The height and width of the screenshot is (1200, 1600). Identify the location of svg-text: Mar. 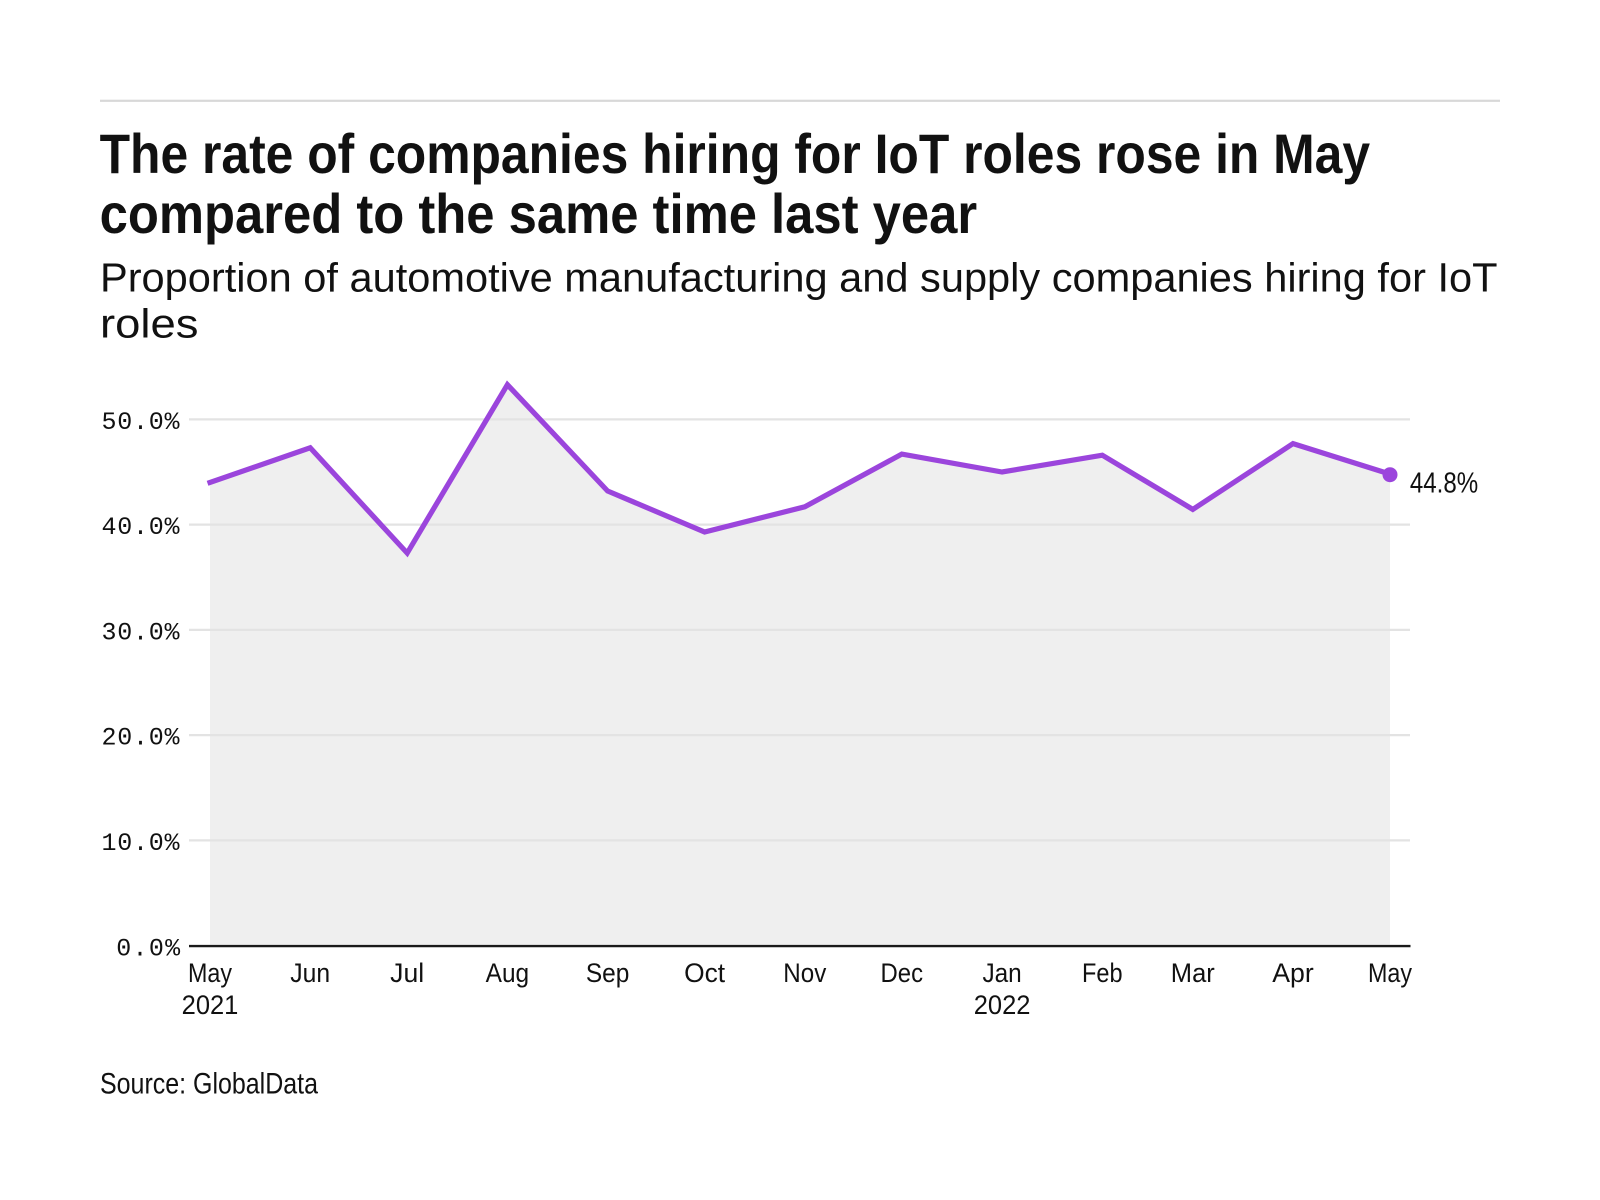
(1193, 973).